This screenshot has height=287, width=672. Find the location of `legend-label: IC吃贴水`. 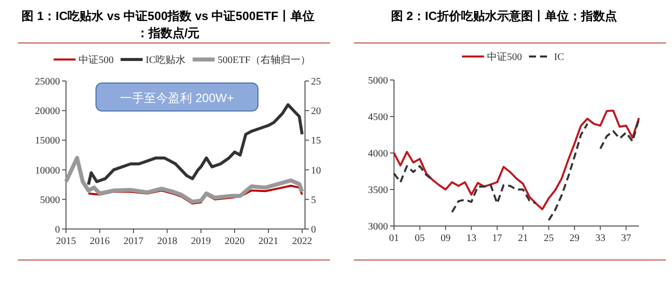

legend-label: IC吃贴水 is located at coordinates (166, 60).